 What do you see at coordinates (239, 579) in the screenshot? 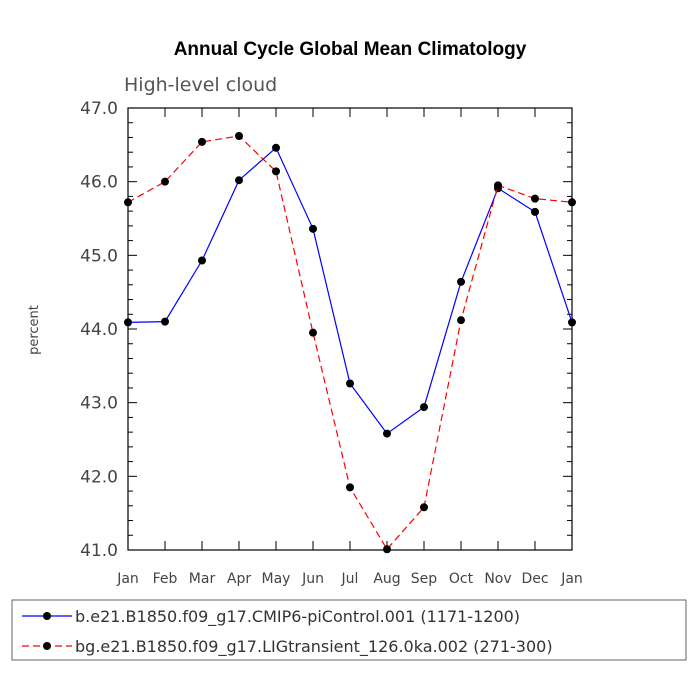
I see `x-tick-label: Apr` at bounding box center [239, 579].